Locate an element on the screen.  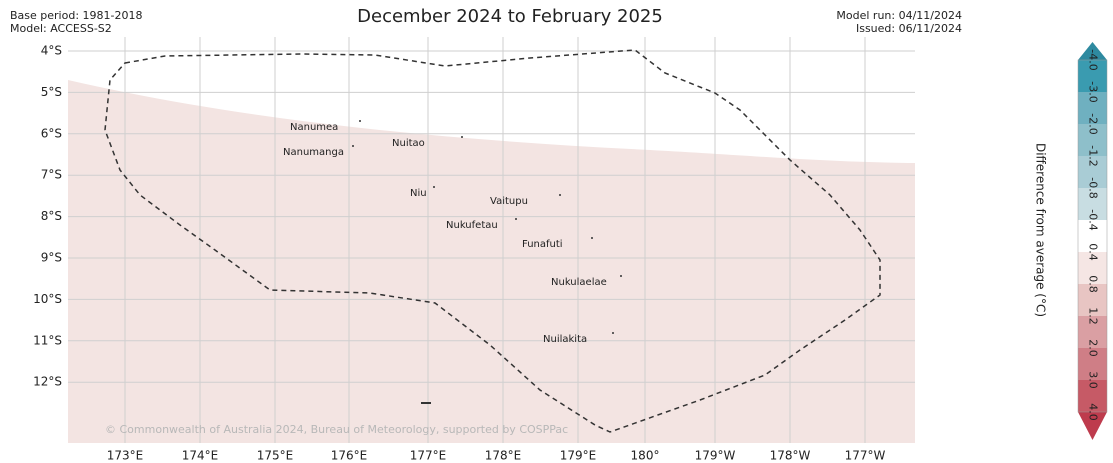
lat-label: 7°S is located at coordinates (51, 175).